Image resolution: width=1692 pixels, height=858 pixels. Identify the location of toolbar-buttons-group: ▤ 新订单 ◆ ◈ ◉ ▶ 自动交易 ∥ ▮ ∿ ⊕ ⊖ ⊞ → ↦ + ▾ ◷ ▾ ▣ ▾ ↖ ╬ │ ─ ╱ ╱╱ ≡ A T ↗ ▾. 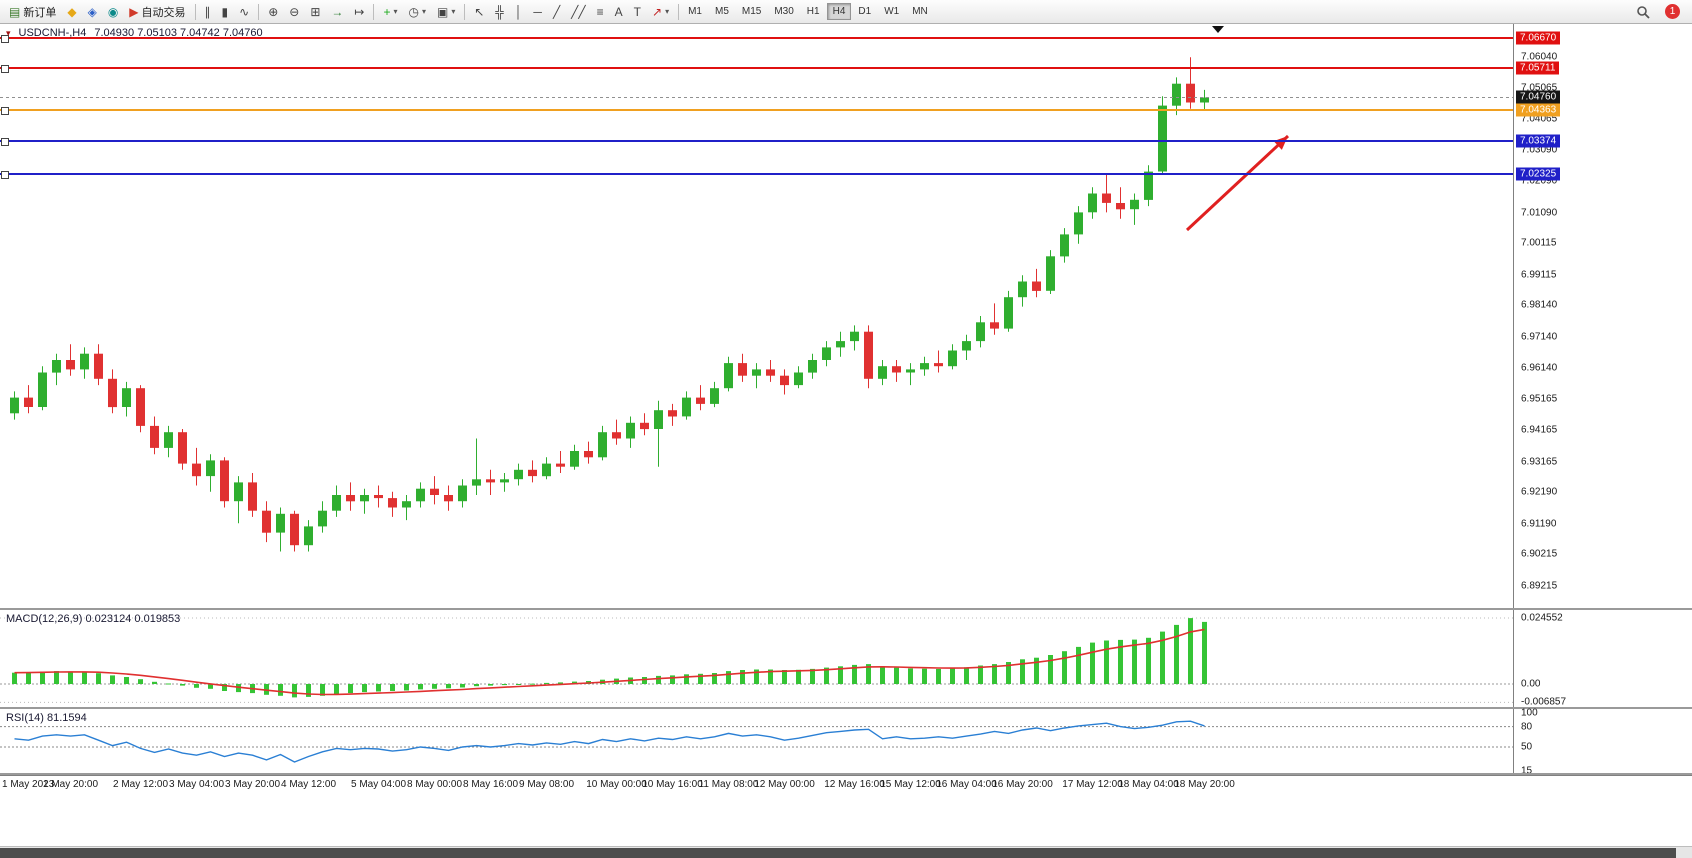
(343, 12).